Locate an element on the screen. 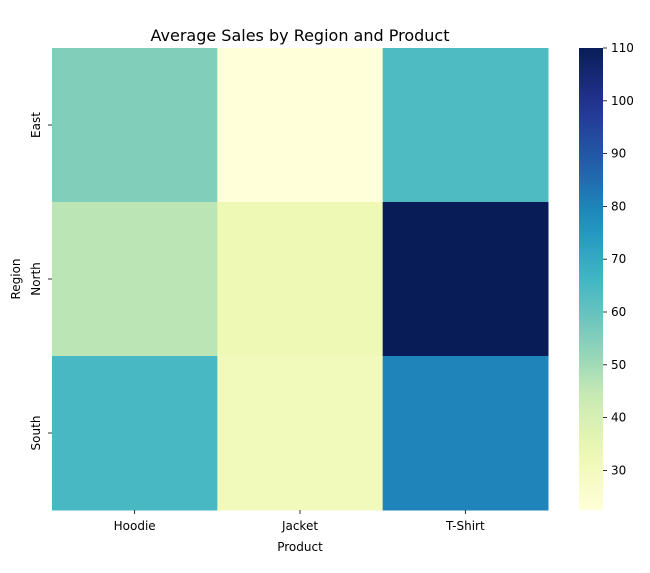 Image resolution: width=650 pixels, height=573 pixels. colorbar-tick-label: 80 is located at coordinates (618, 206).